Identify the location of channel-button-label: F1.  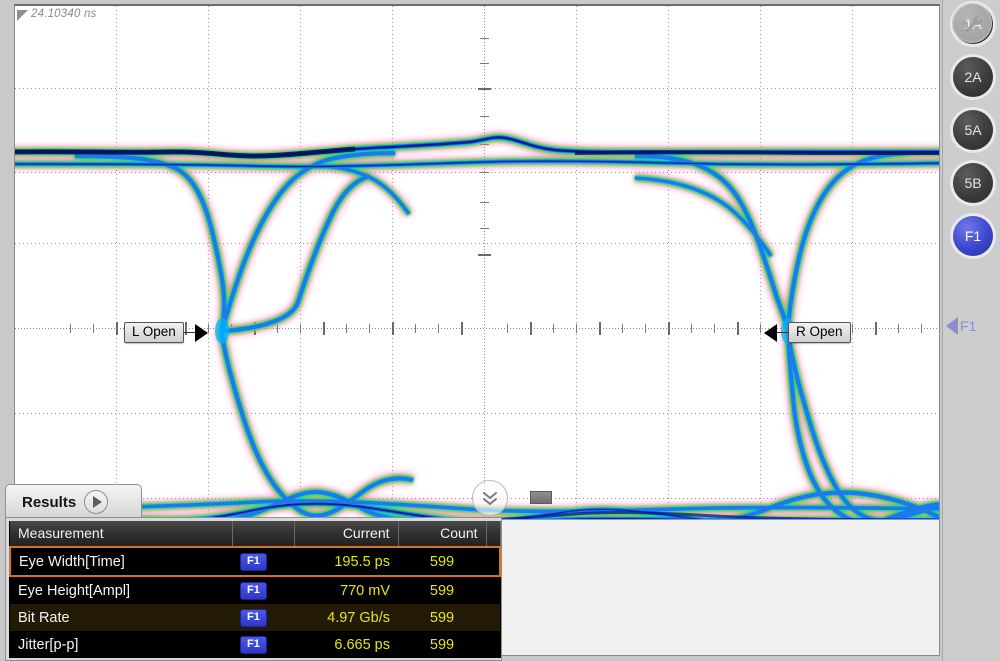
(973, 236).